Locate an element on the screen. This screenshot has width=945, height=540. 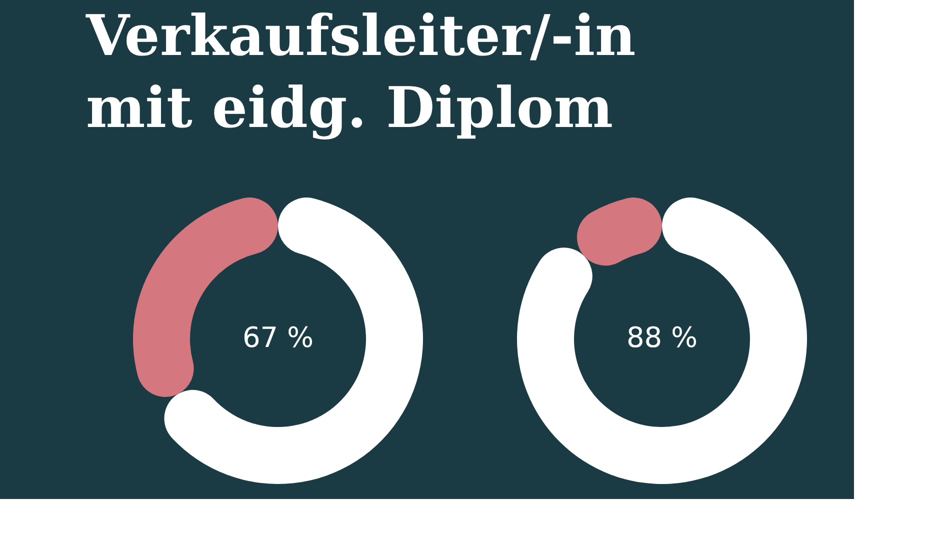
data-label: 88 % is located at coordinates (662, 337).